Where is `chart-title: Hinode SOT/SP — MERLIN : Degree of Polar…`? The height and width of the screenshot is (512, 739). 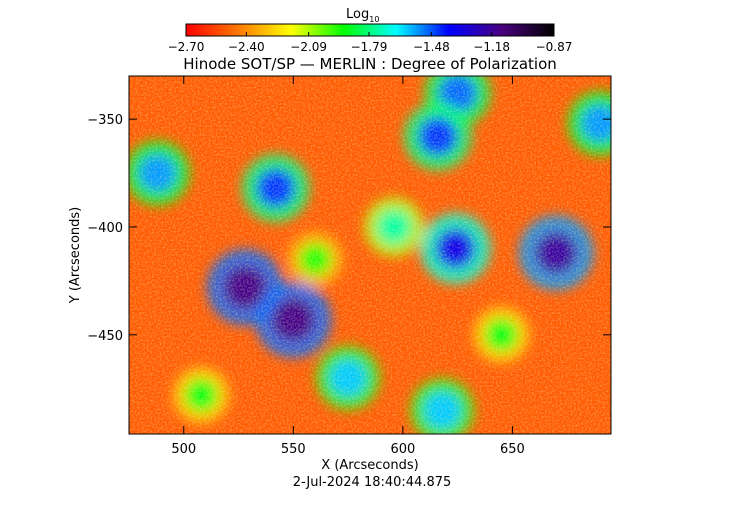
chart-title: Hinode SOT/SP — MERLIN : Degree of Polar… is located at coordinates (370, 64).